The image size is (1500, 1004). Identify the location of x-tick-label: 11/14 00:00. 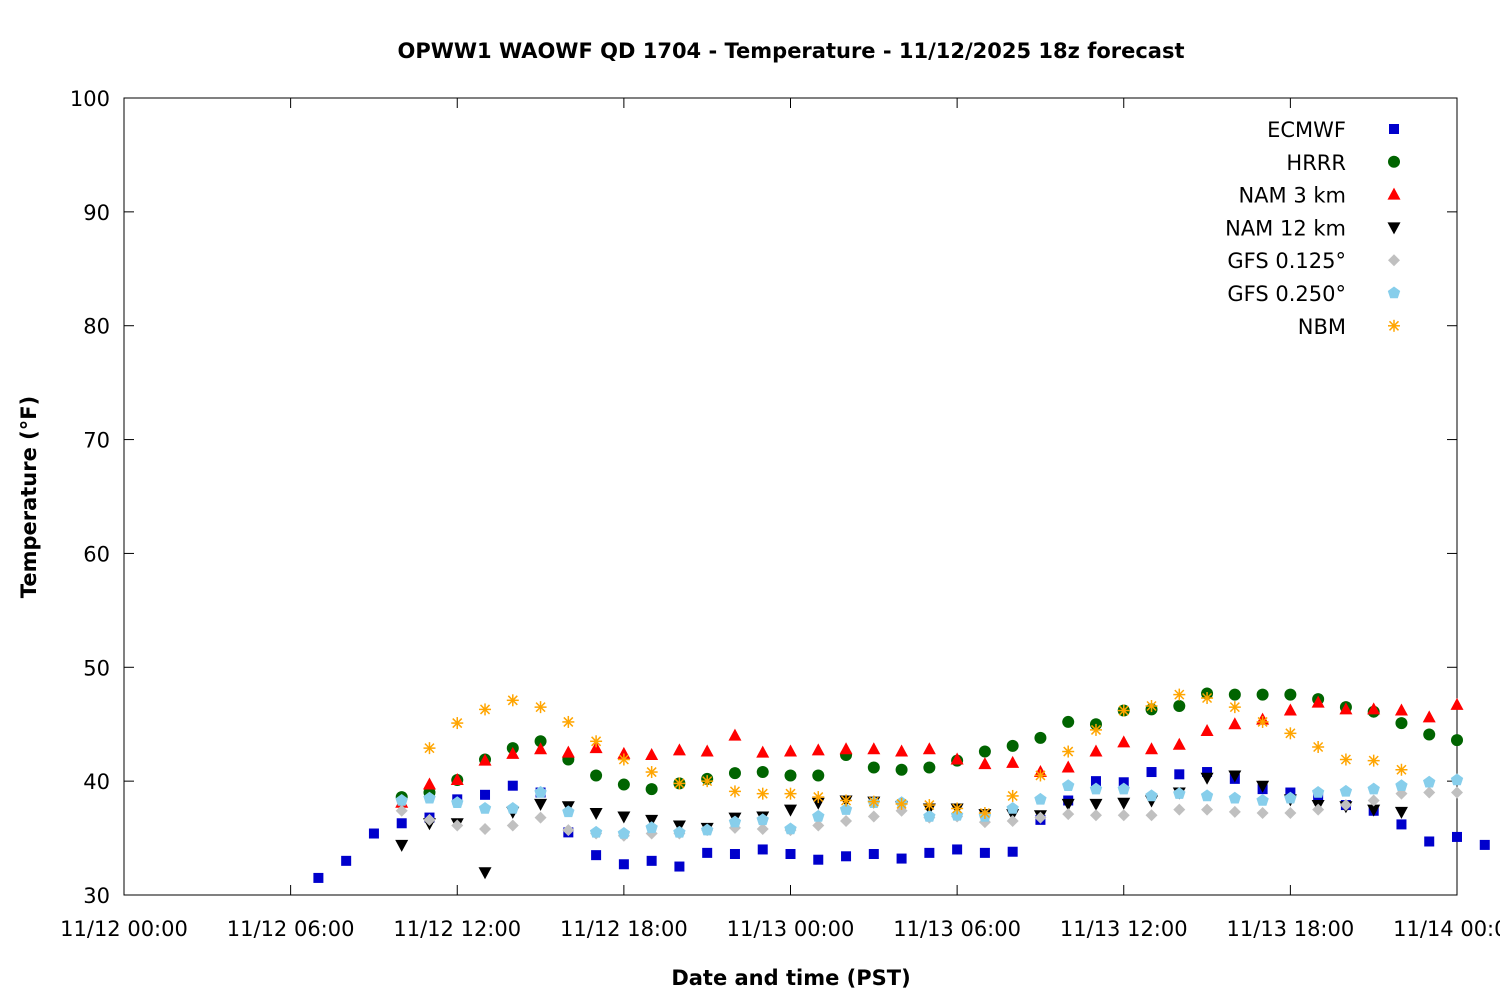
(1446, 929).